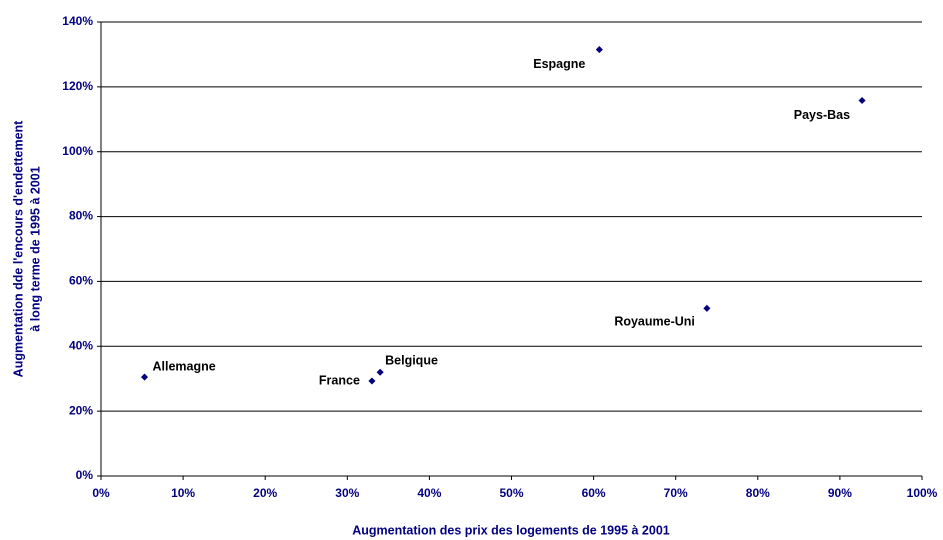  I want to click on point-label: Pays-Bas, so click(822, 115).